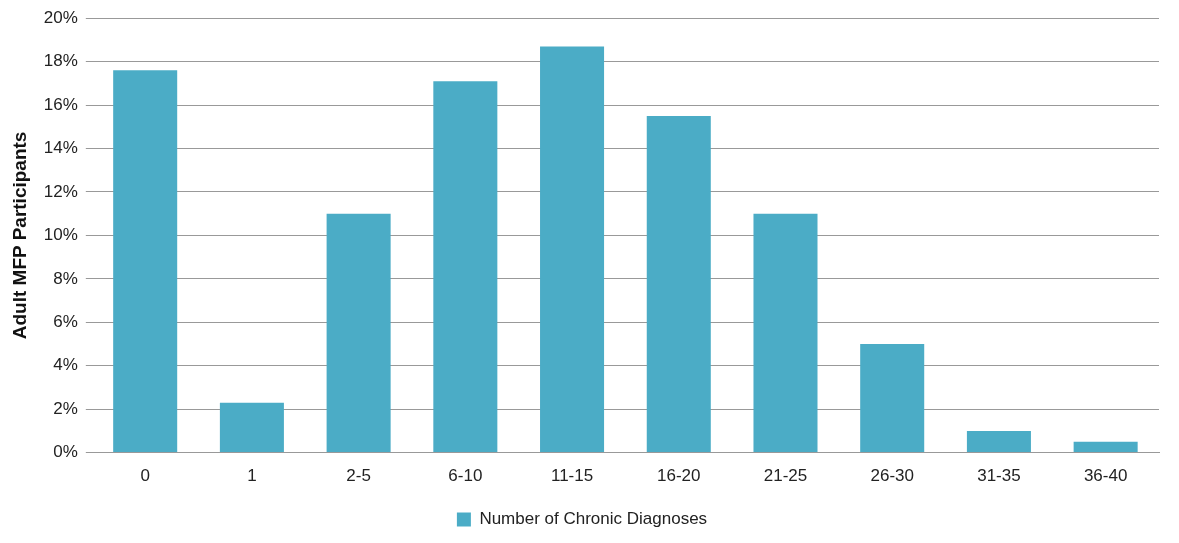  I want to click on y-tick-label: 2%, so click(65, 408).